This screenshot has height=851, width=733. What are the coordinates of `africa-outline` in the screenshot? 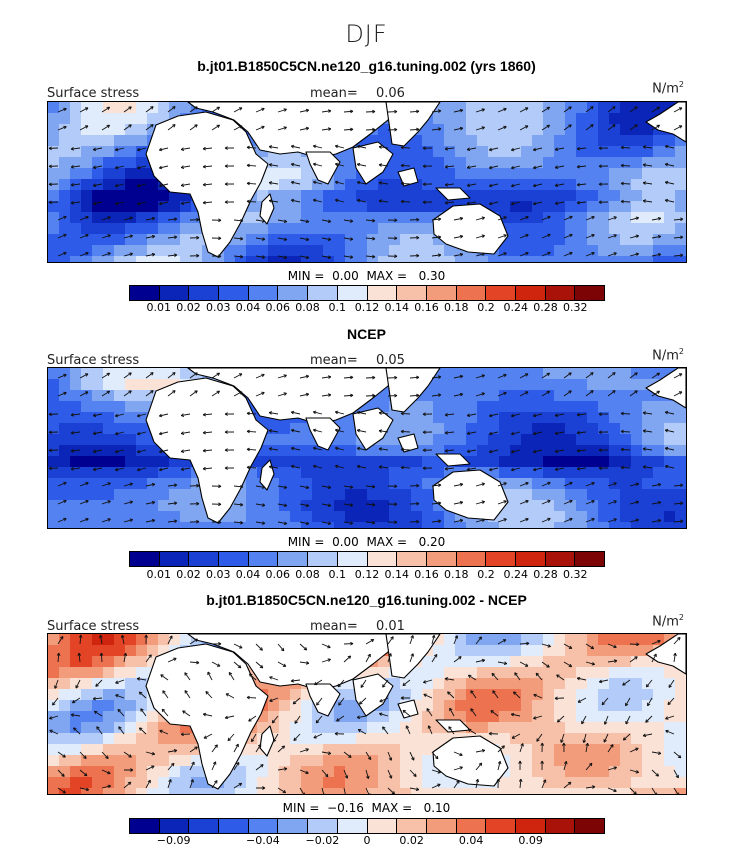 It's located at (207, 716).